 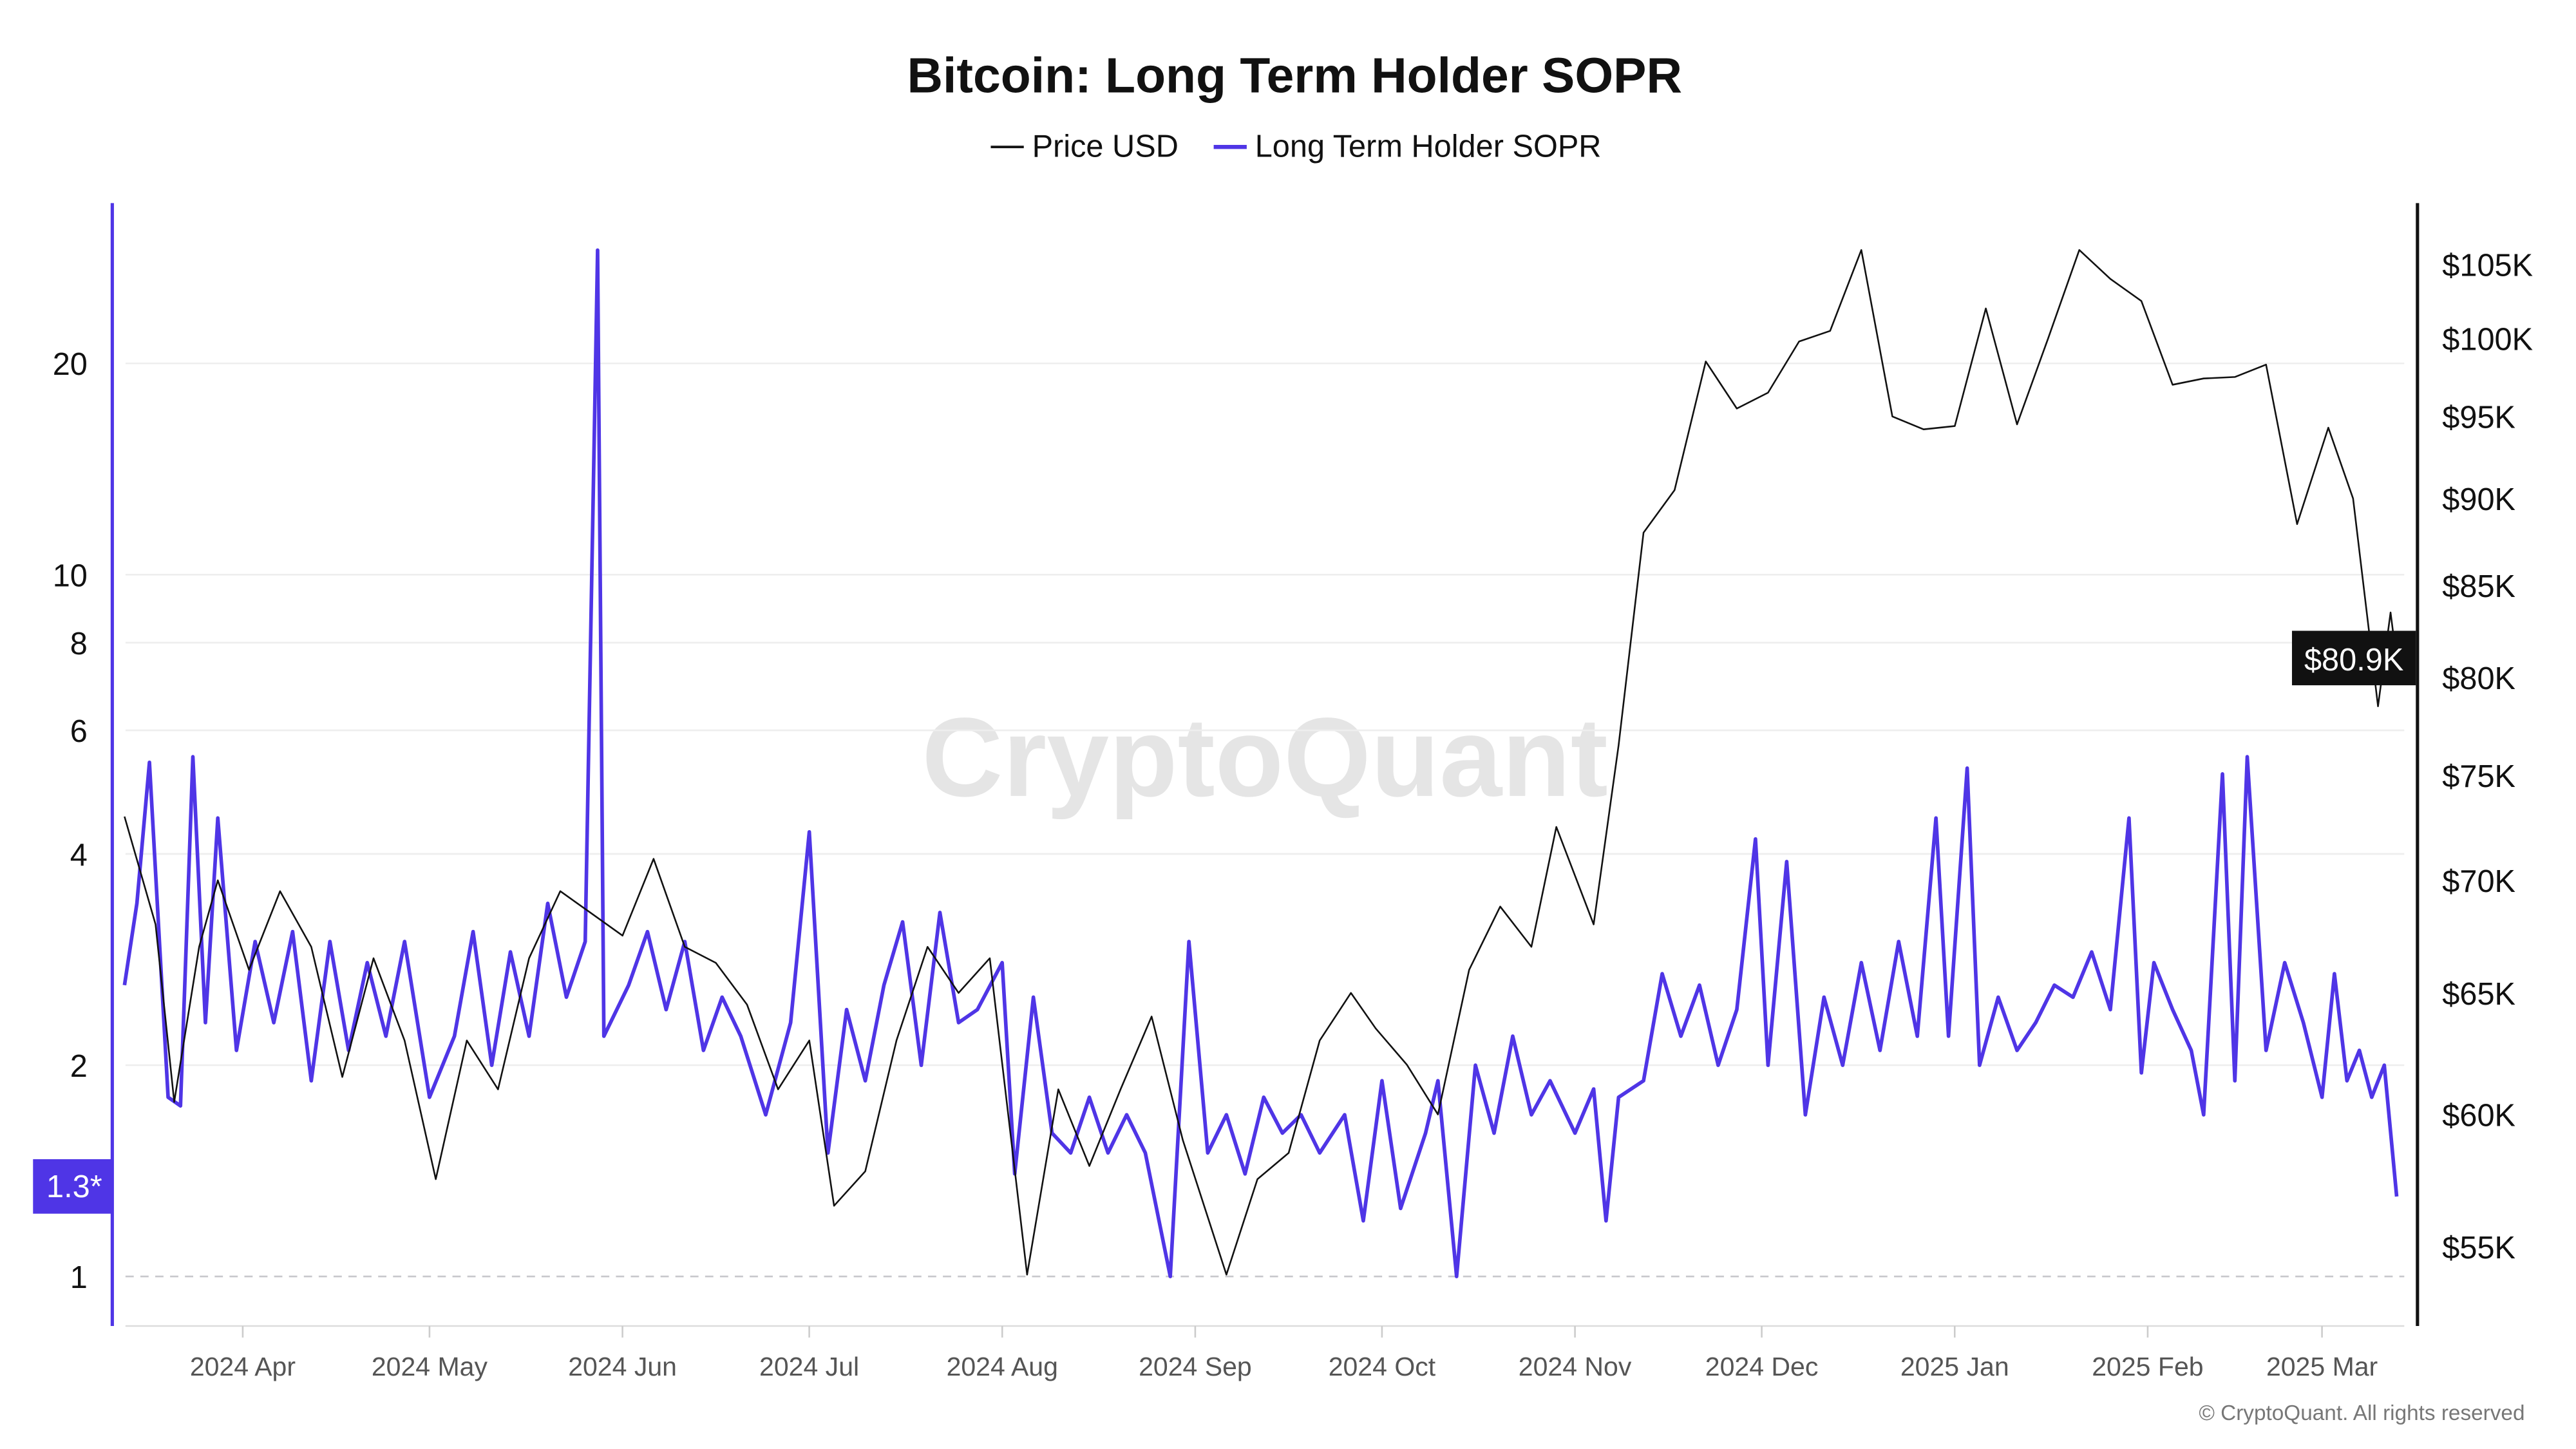 What do you see at coordinates (1294, 76) in the screenshot?
I see `chart-title: Bitcoin: Long Term Holder SOPR` at bounding box center [1294, 76].